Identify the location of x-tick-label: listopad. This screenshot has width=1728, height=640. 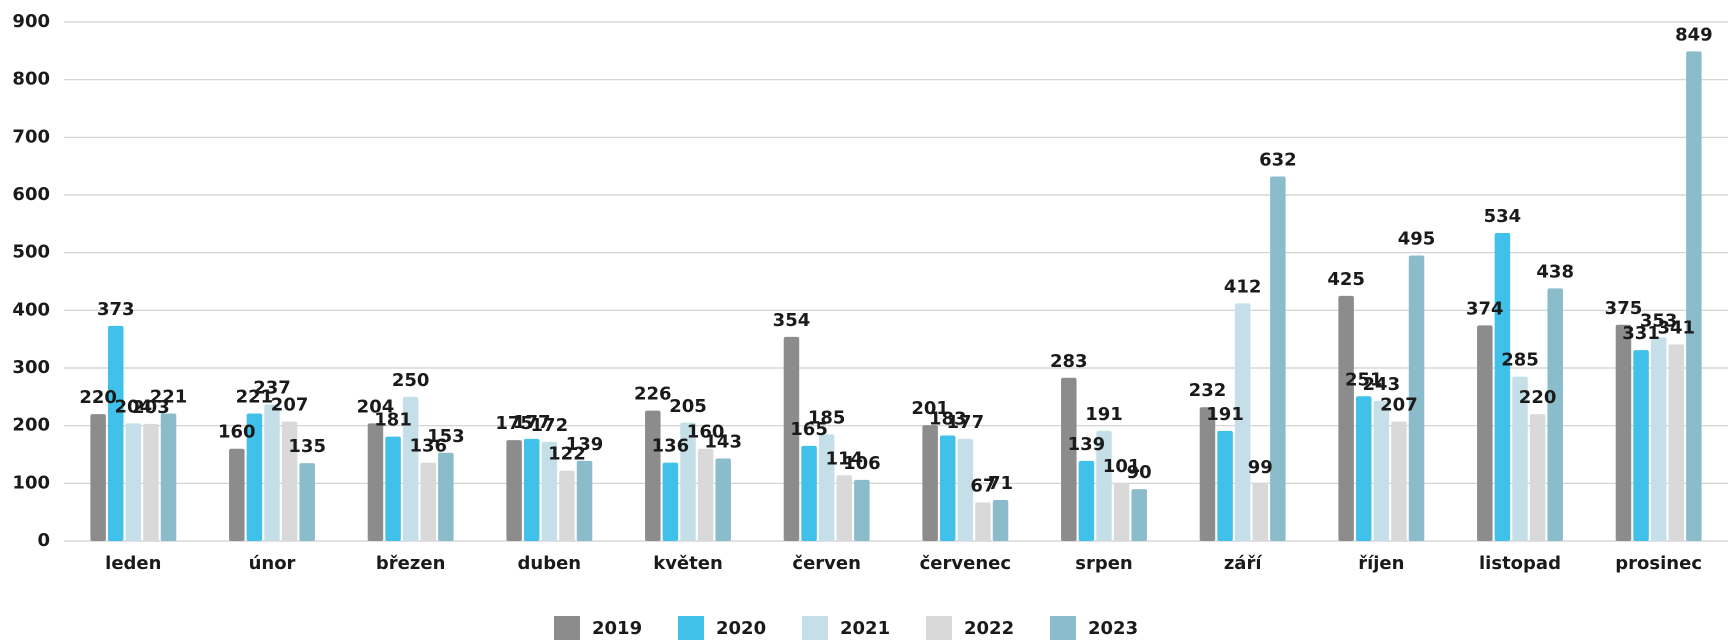
(1520, 563).